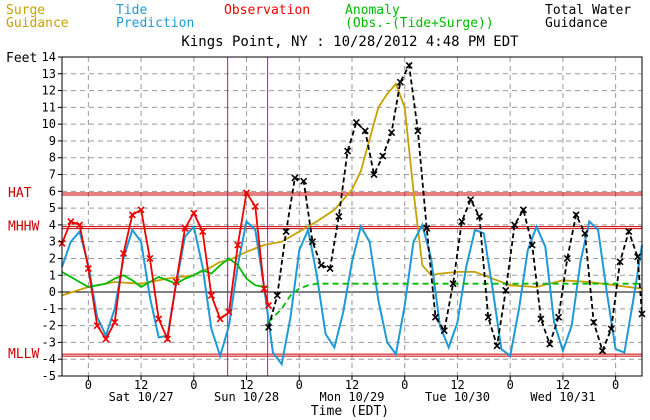 This screenshot has width=650, height=420. Describe the element at coordinates (350, 411) in the screenshot. I see `x-axis-label: Time (EDT)` at that location.